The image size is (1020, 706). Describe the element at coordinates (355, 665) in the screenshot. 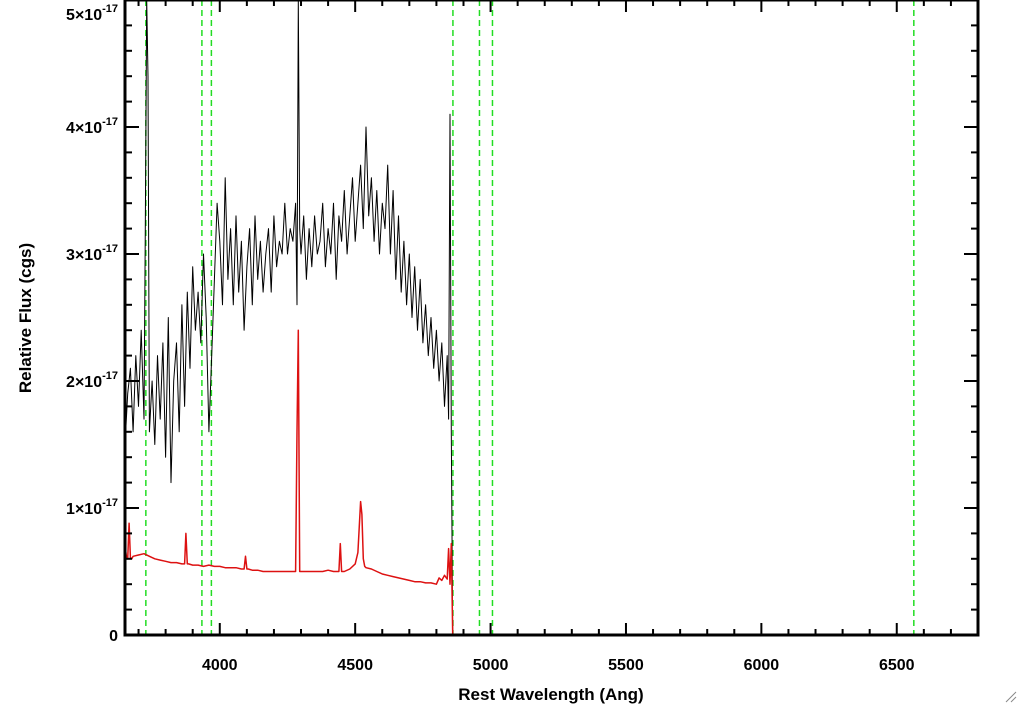

I see `x-tick-label: 4500` at that location.